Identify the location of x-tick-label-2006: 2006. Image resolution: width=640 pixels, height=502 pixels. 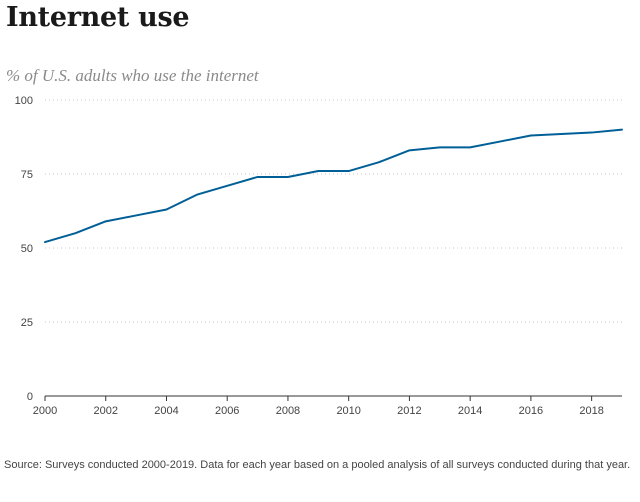
(227, 411).